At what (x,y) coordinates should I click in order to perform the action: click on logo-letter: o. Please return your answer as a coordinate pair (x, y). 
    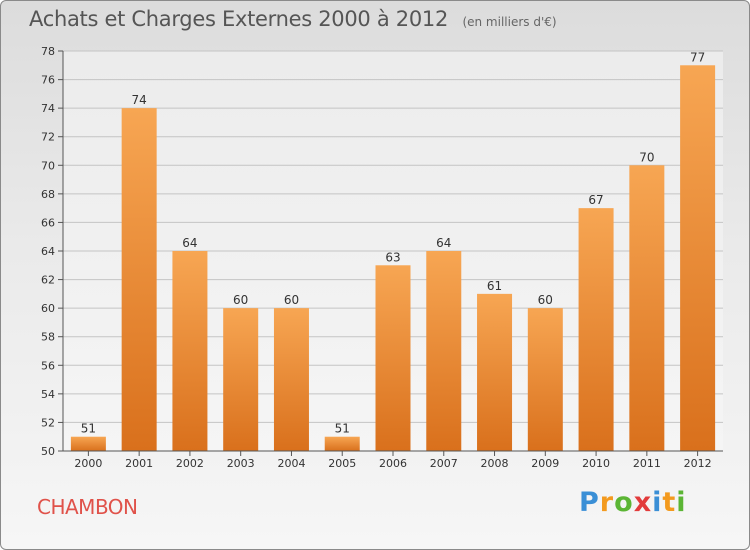
    Looking at the image, I should click on (624, 502).